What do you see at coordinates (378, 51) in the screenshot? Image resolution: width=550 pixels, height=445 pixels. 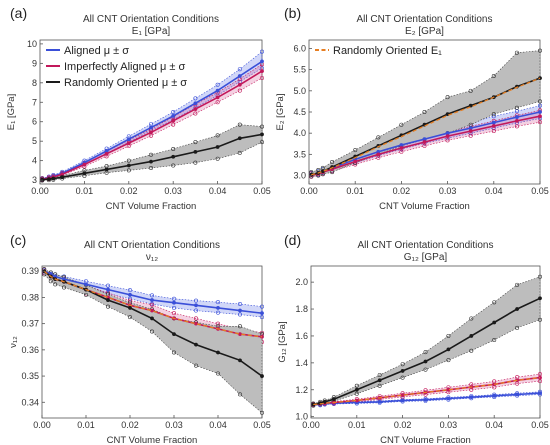 I see `legend: Randomly Oriented E₁` at bounding box center [378, 51].